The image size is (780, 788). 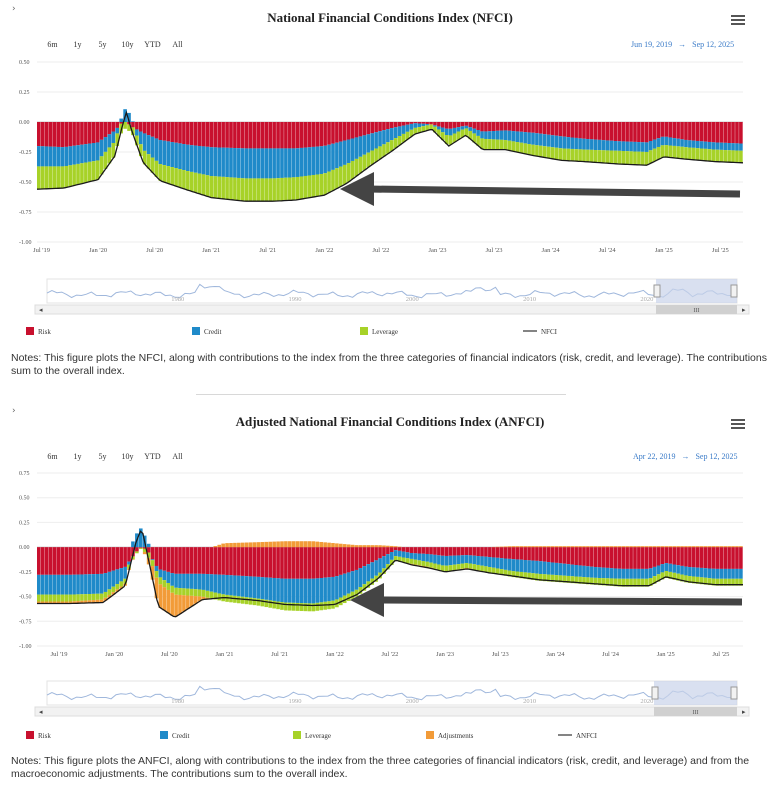 I want to click on date-from-input: Apr 22, 2019, so click(x=654, y=456).